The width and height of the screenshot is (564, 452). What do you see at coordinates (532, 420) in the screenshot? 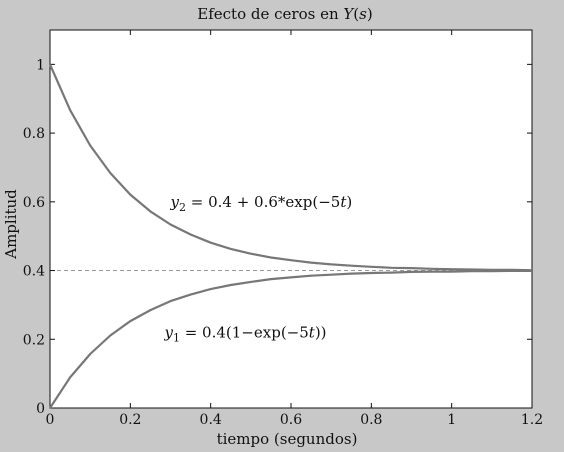
I see `x-tick-label: 1.2` at bounding box center [532, 420].